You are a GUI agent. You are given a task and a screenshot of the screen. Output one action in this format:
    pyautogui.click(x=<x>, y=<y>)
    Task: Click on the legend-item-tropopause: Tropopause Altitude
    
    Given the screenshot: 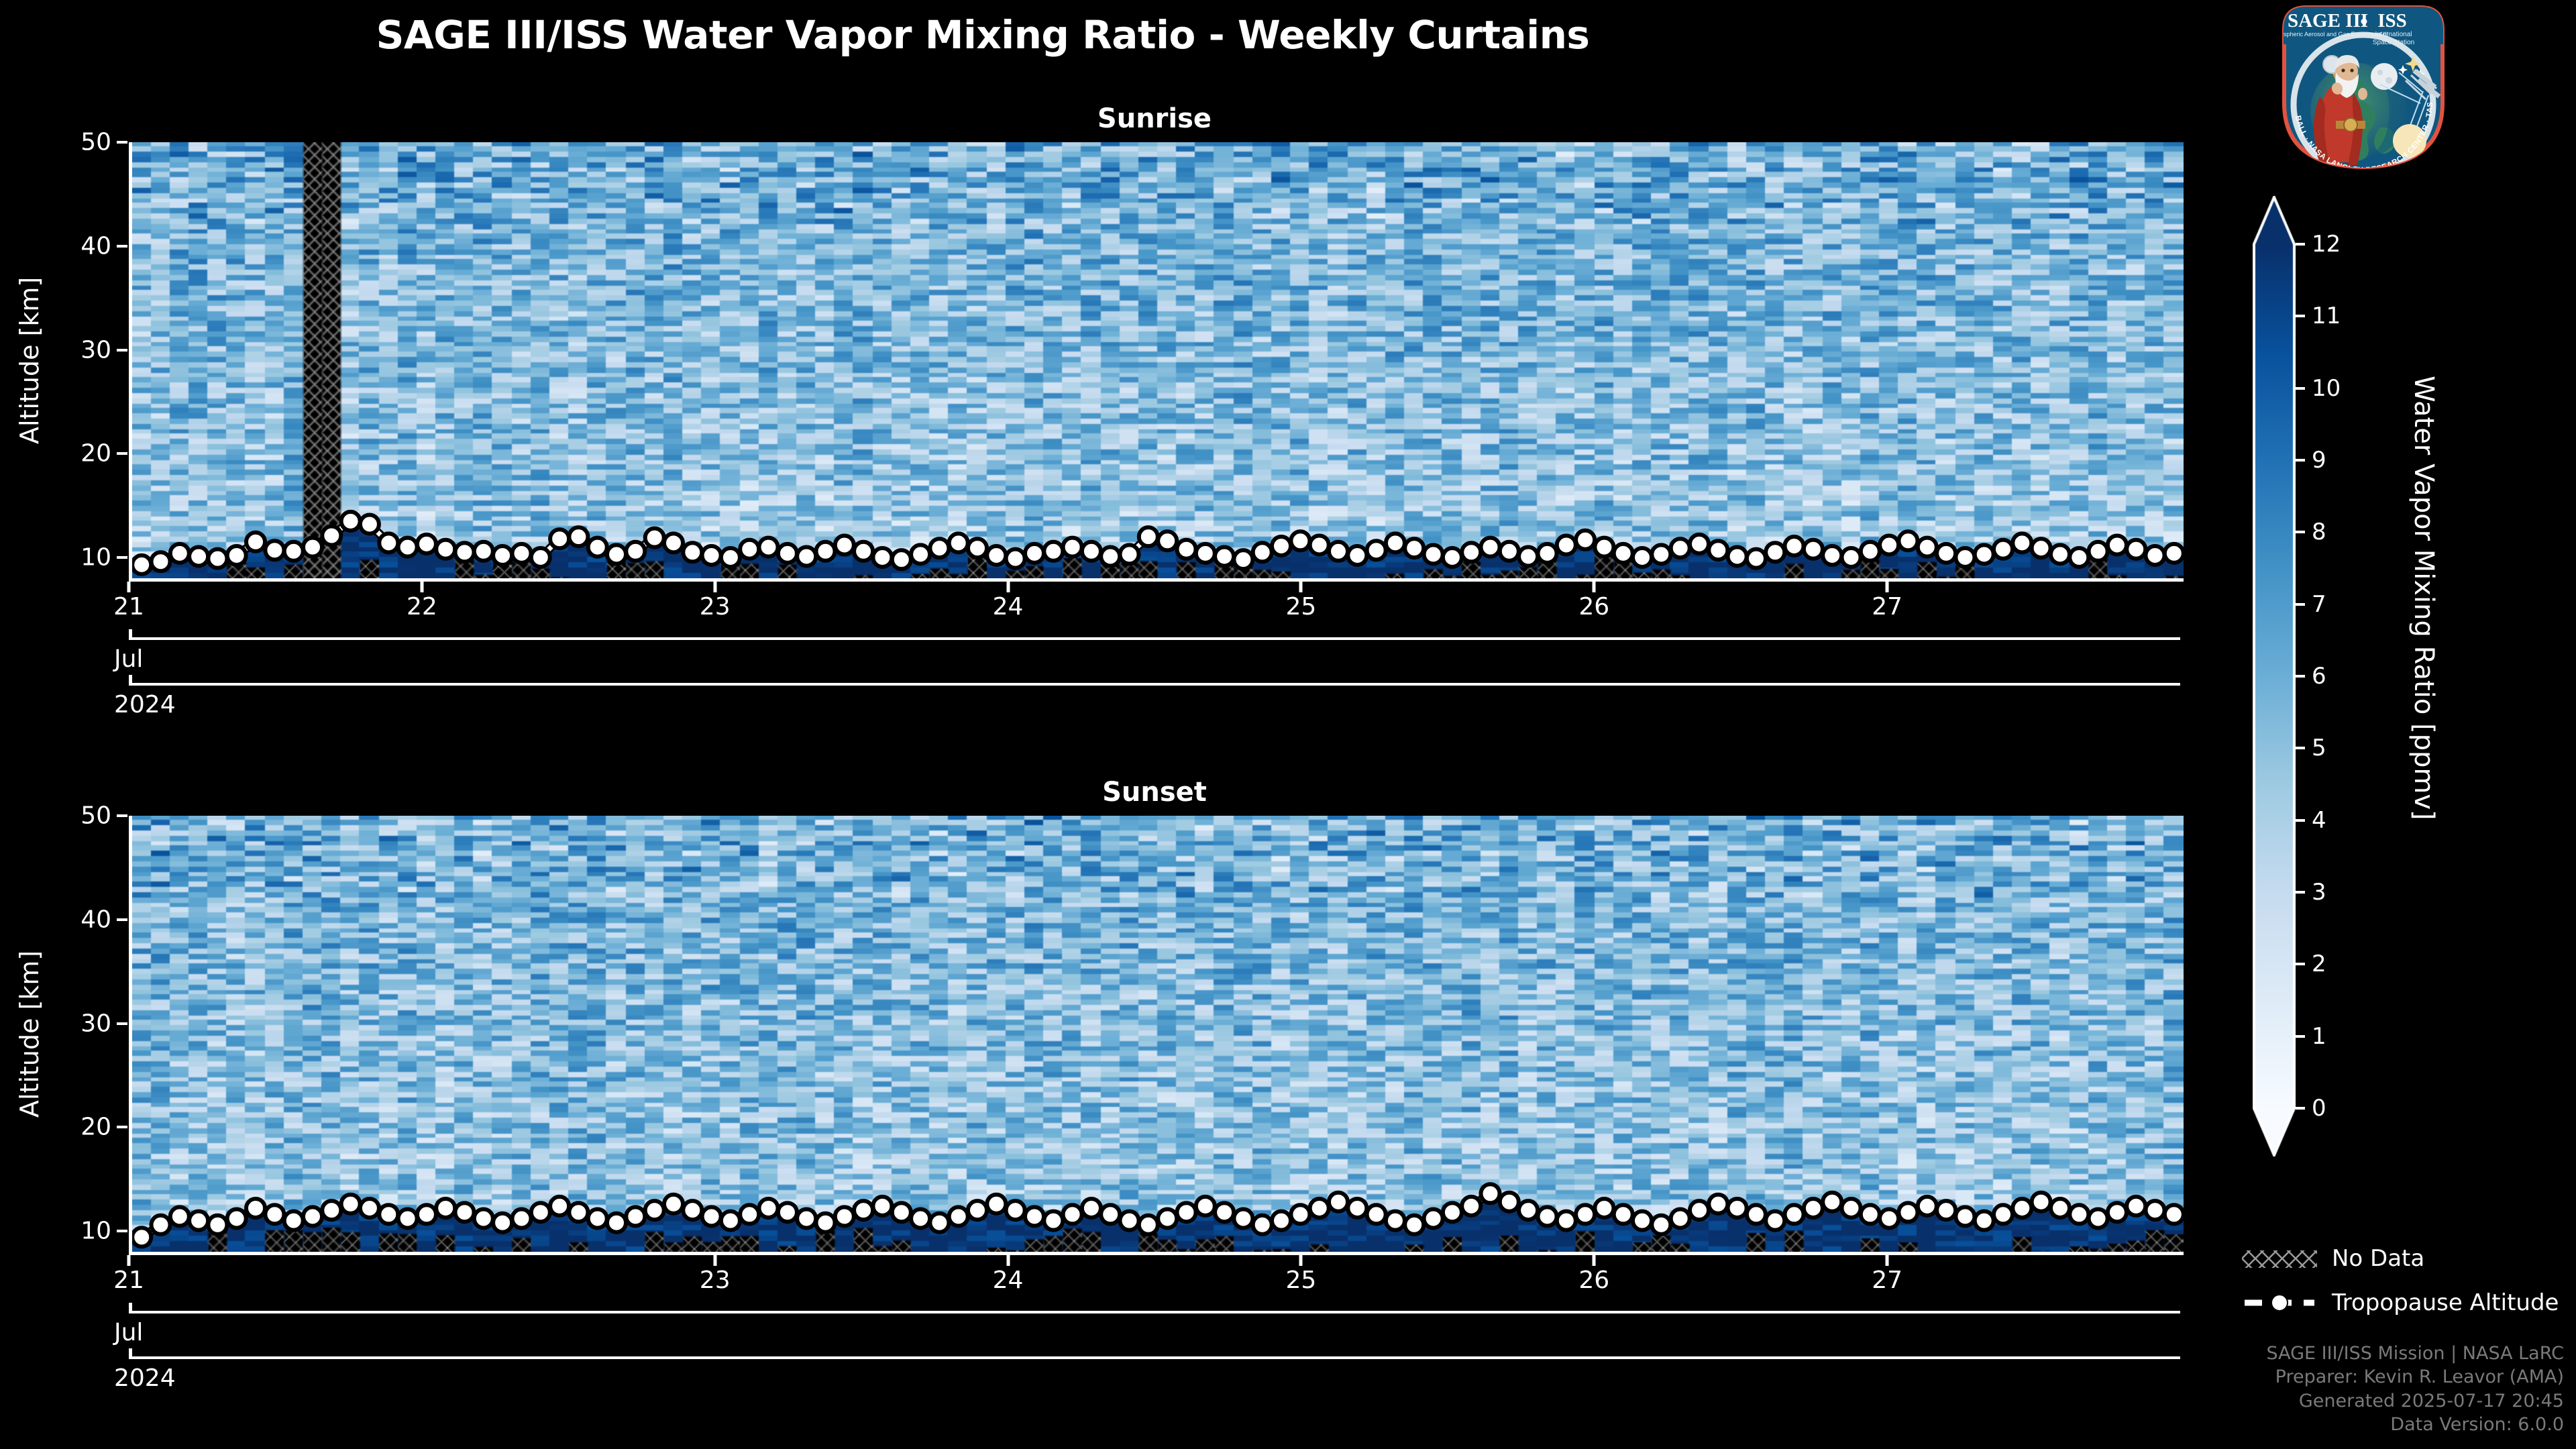 What is the action you would take?
    pyautogui.click(x=2400, y=1303)
    